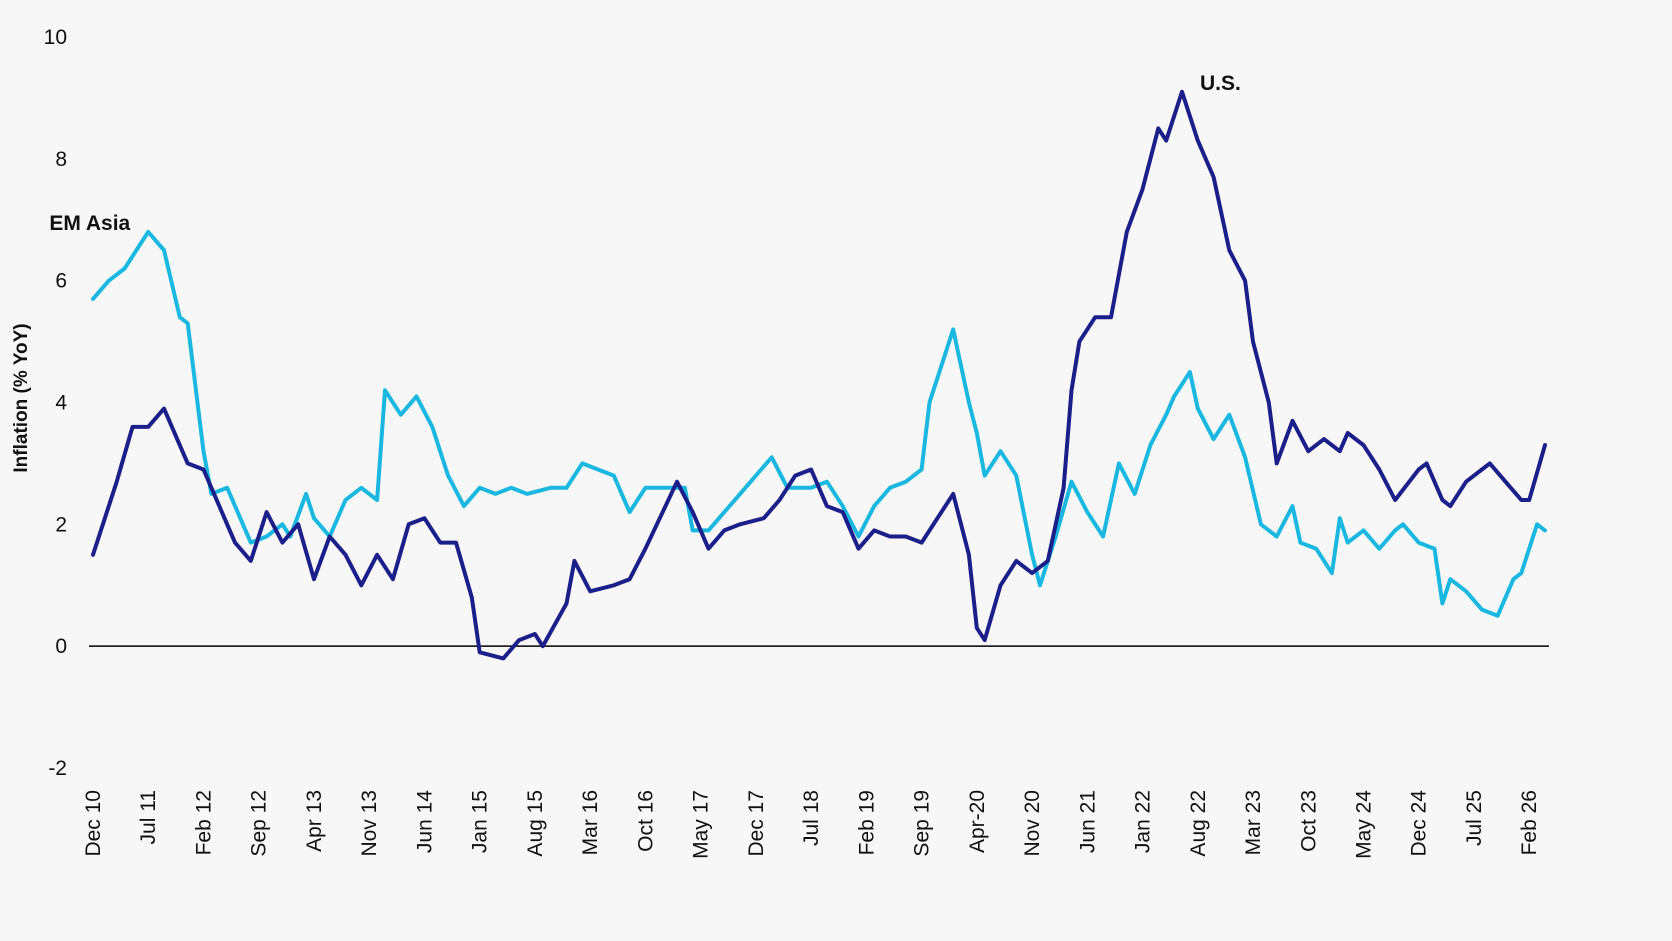 The width and height of the screenshot is (1672, 941). What do you see at coordinates (1308, 821) in the screenshot?
I see `x-tick-label: Oct 23` at bounding box center [1308, 821].